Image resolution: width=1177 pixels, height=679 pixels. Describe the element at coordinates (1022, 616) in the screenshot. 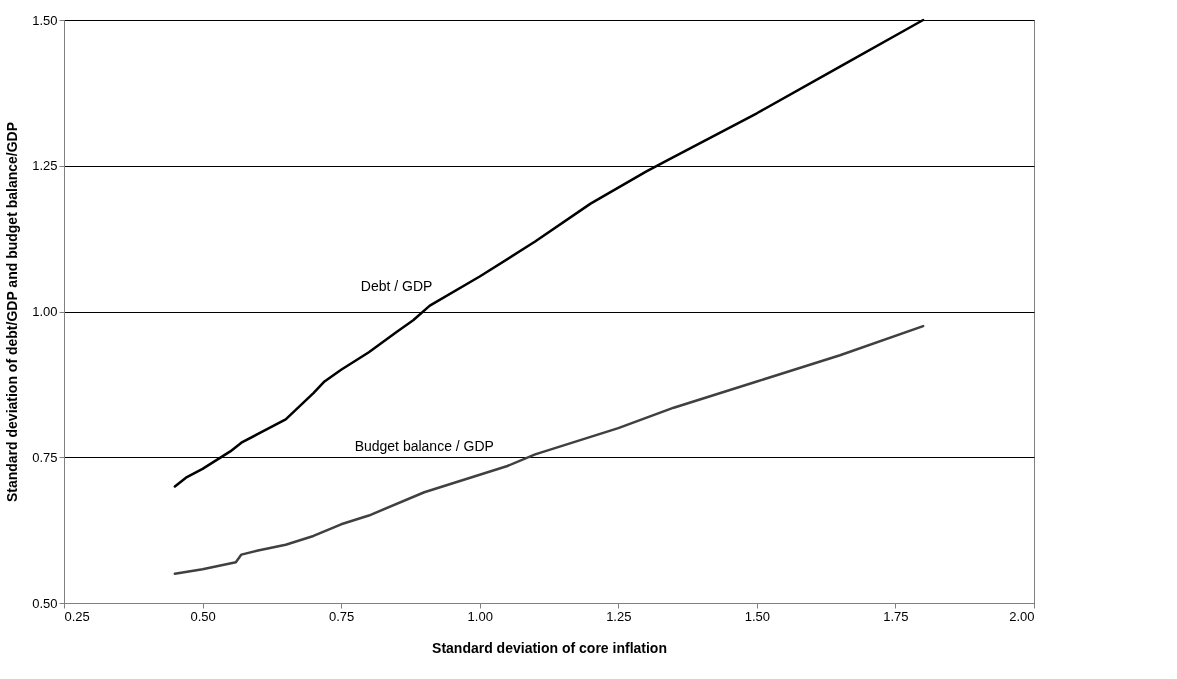

I see `x-tick-label: 2.00` at that location.